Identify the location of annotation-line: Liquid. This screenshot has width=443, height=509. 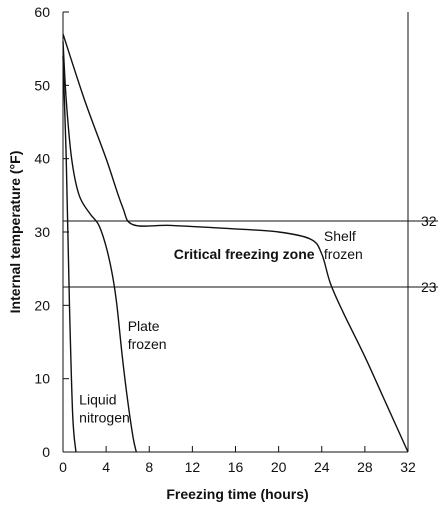
(97, 399).